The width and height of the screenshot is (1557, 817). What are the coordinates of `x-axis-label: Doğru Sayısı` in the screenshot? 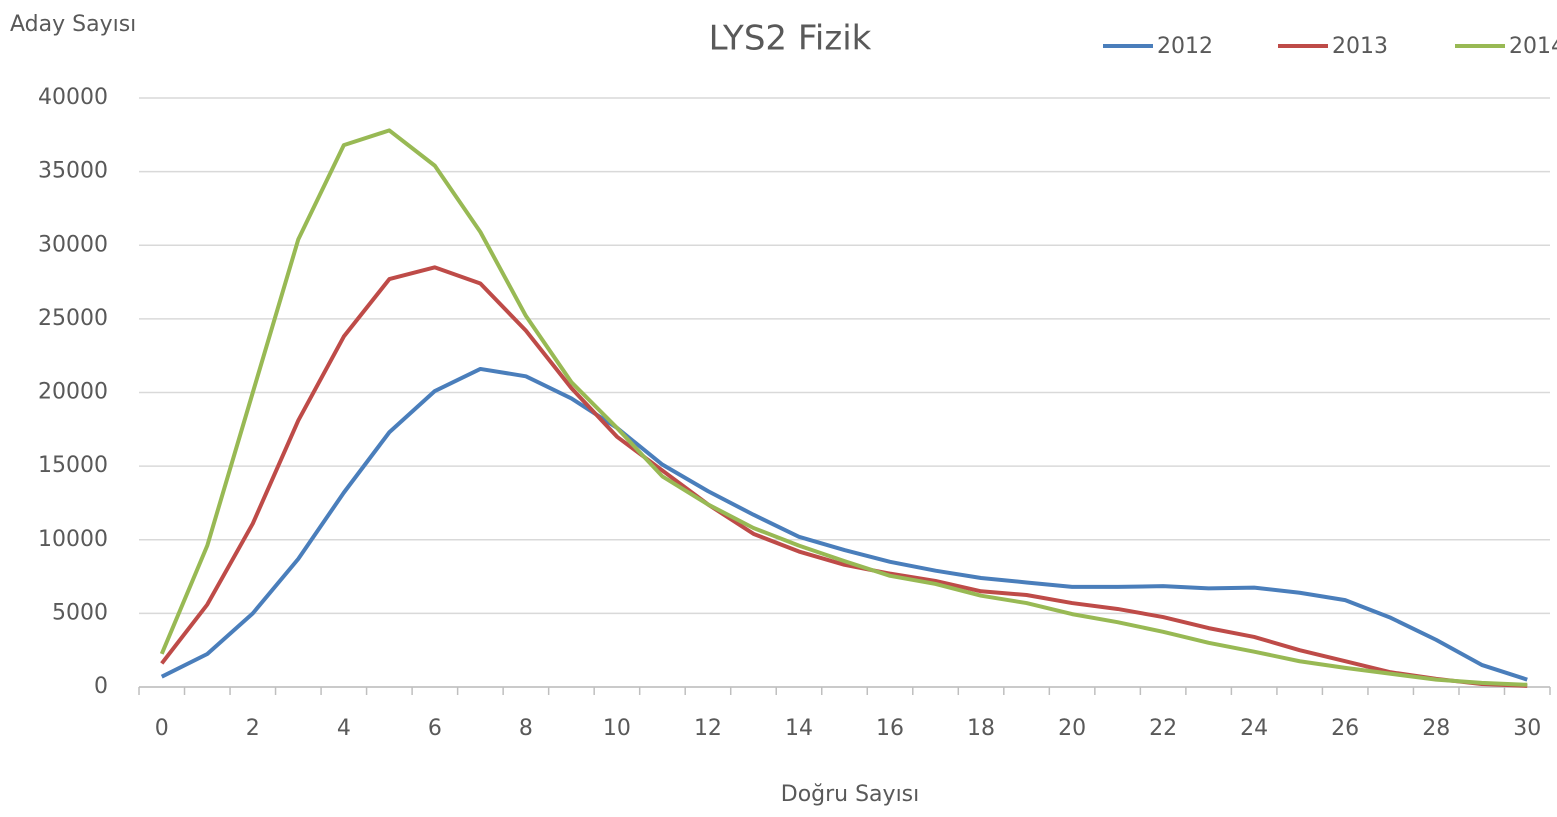 It's located at (850, 794).